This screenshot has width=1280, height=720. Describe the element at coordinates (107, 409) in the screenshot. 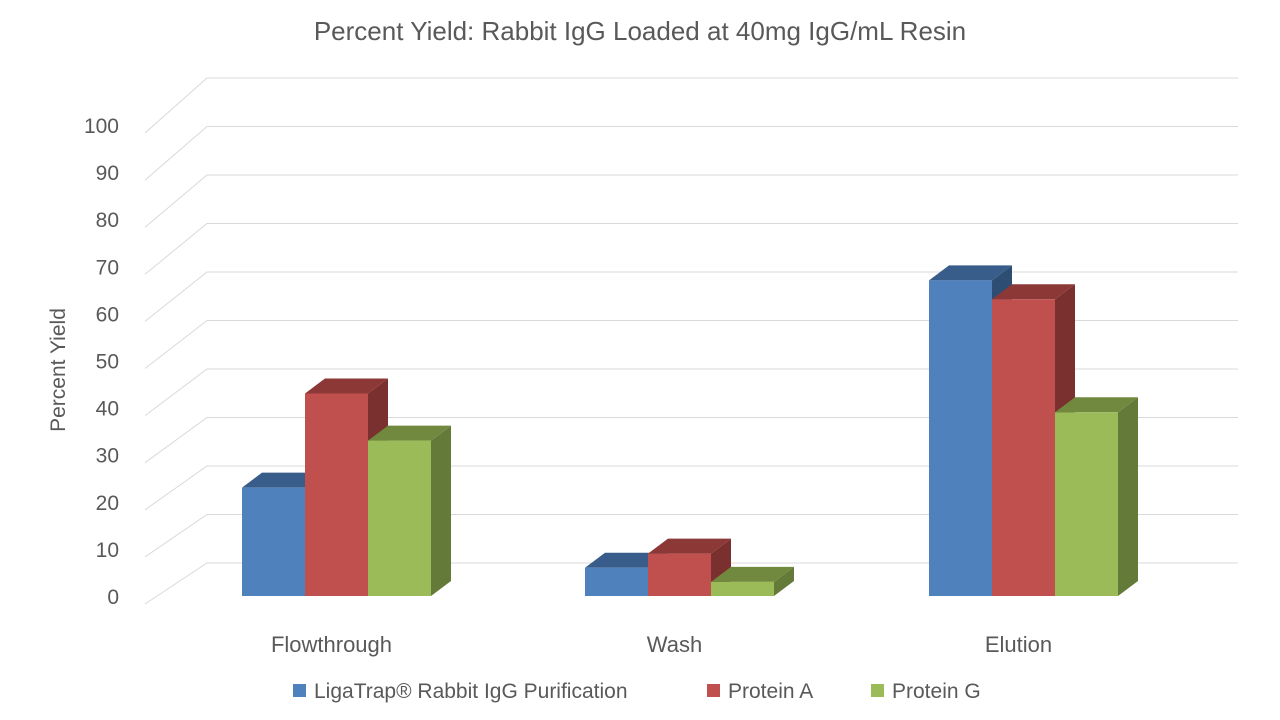

I see `y-tick-label: 40` at that location.